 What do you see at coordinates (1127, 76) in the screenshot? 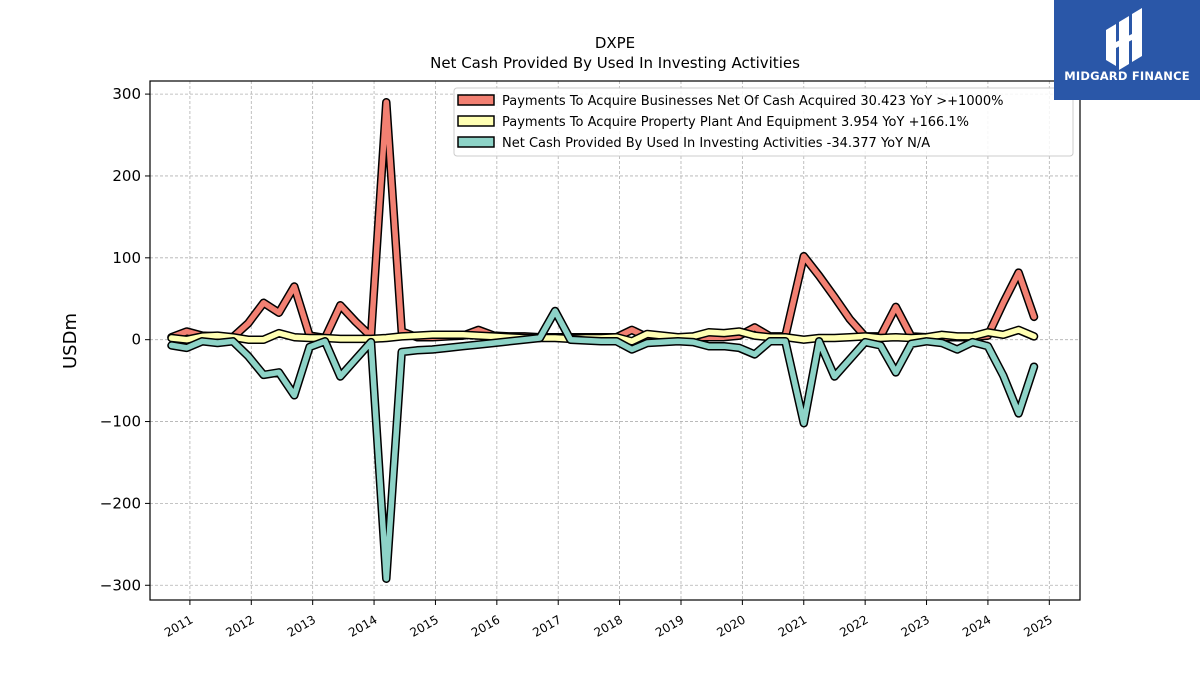
I see `brand-name: MIDGARD FINANCE` at bounding box center [1127, 76].